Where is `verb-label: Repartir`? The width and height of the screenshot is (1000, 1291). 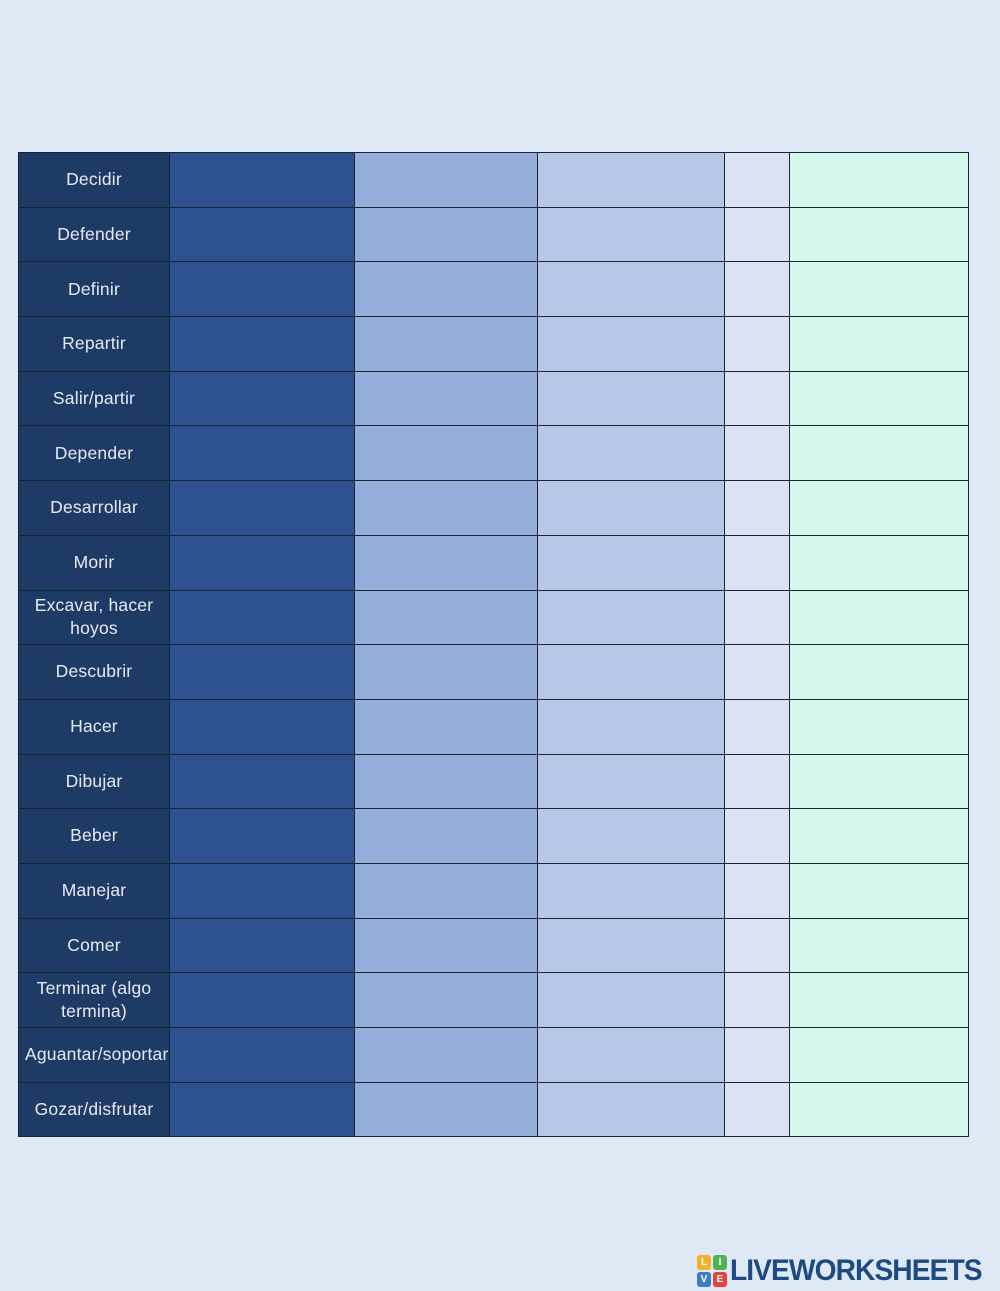 verb-label: Repartir is located at coordinates (94, 344).